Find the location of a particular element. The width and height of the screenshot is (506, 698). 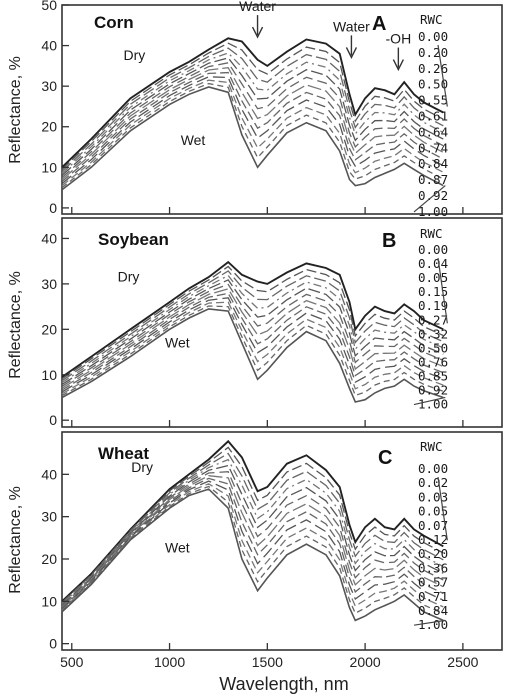

series-line-corn-rwc-0.26 is located at coordinates (252, 109).